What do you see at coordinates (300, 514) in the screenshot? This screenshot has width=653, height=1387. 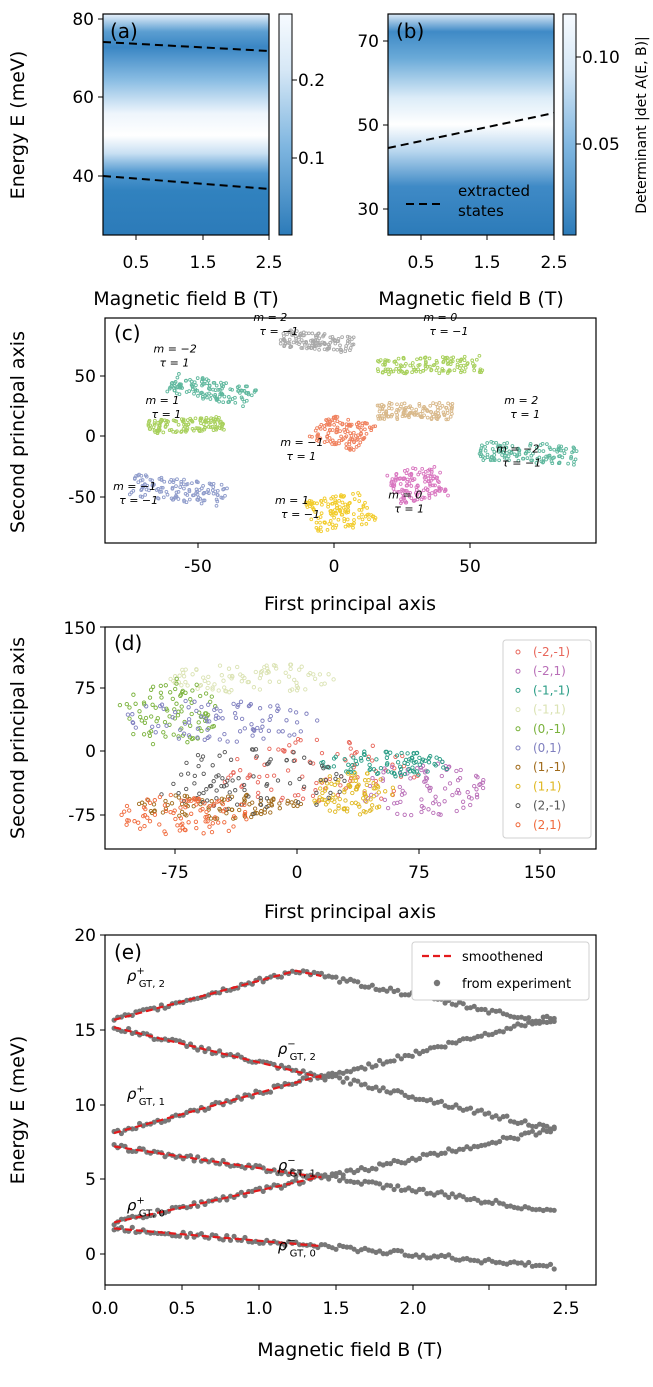 I see `cluster-label-tau: τ = −1` at bounding box center [300, 514].